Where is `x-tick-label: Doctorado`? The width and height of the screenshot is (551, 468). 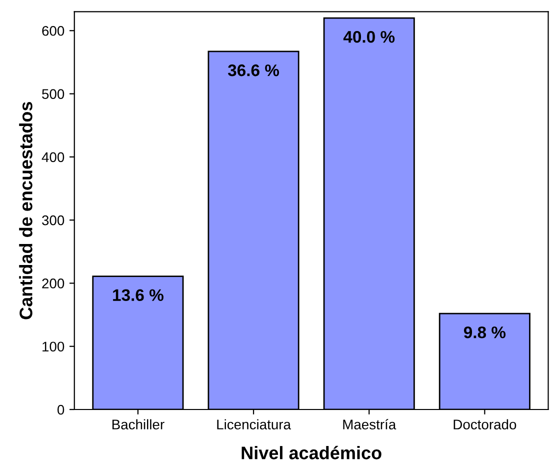
x-tick-label: Doctorado is located at coordinates (485, 424).